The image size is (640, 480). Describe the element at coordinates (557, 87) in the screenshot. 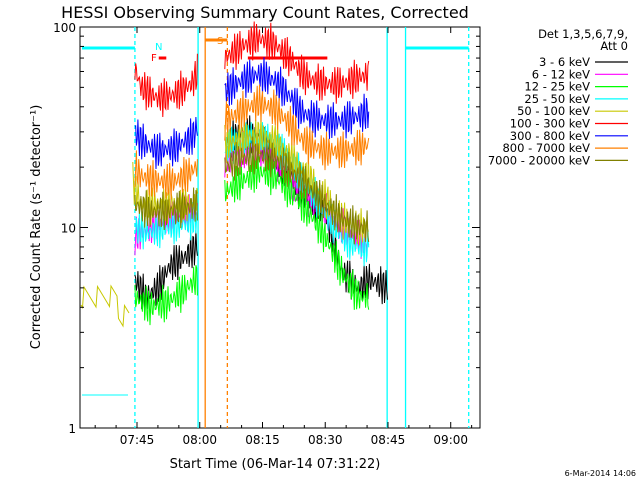

I see `legend-label-2: 12 - 25 keV` at that location.